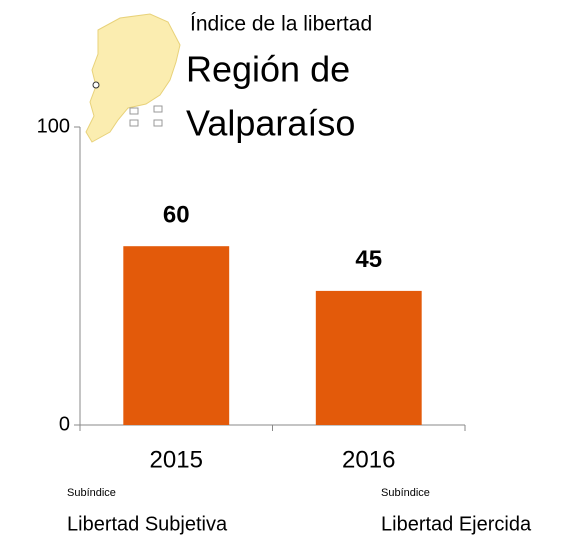 Image resolution: width=562 pixels, height=536 pixels. What do you see at coordinates (270, 123) in the screenshot?
I see `chart-subtitle: Valparaíso` at bounding box center [270, 123].